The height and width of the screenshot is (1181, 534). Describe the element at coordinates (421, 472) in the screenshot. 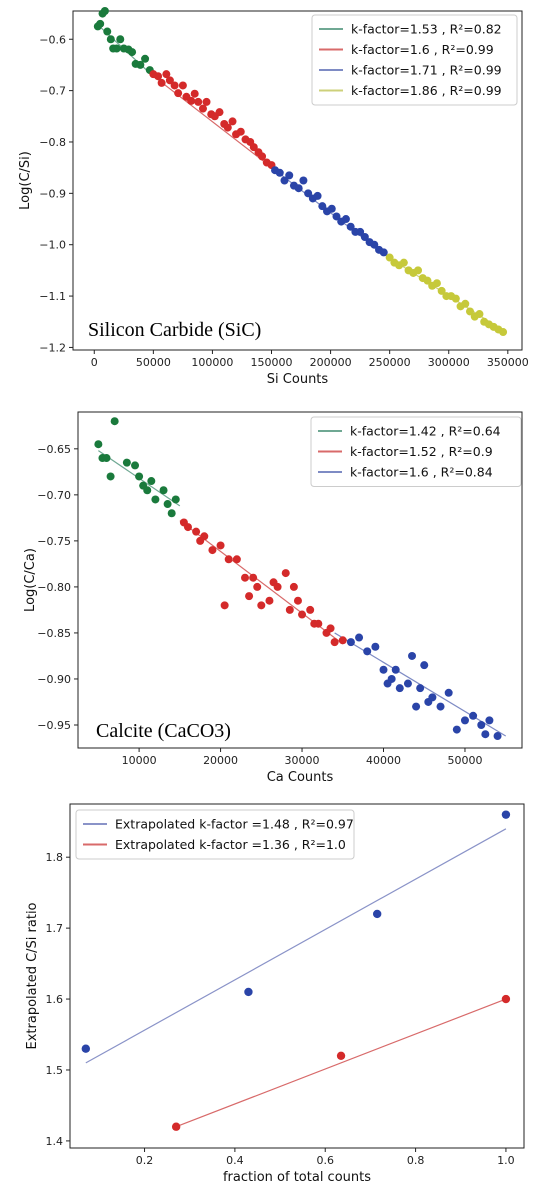

I see `legend-label-blue: k-factor=1.6 , R²=0.84` at that location.